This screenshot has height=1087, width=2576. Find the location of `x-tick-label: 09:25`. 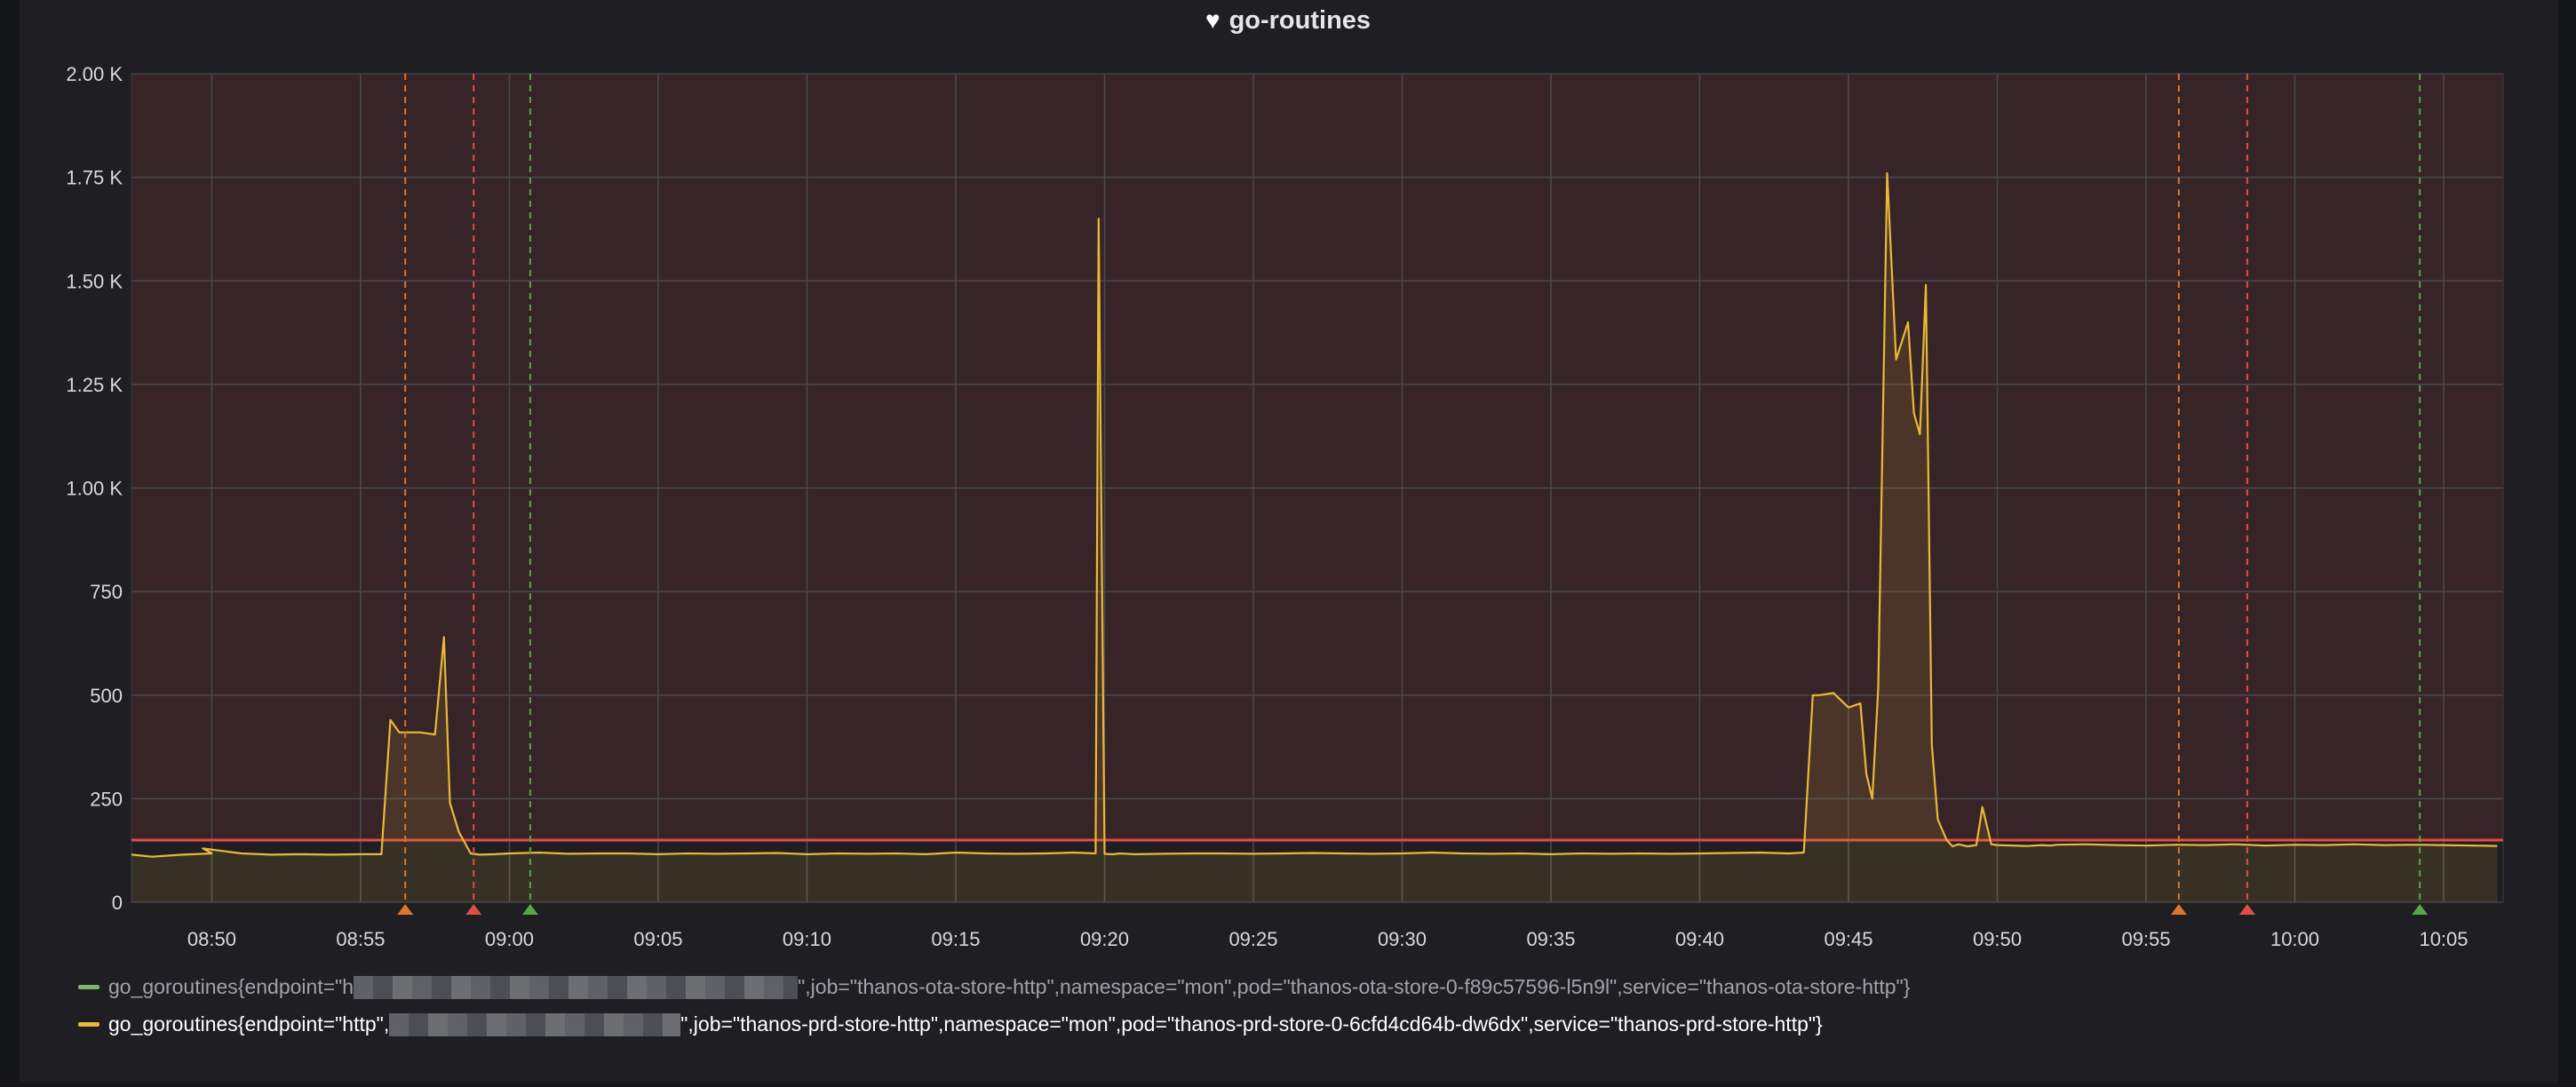

x-tick-label: 09:25 is located at coordinates (1252, 939).